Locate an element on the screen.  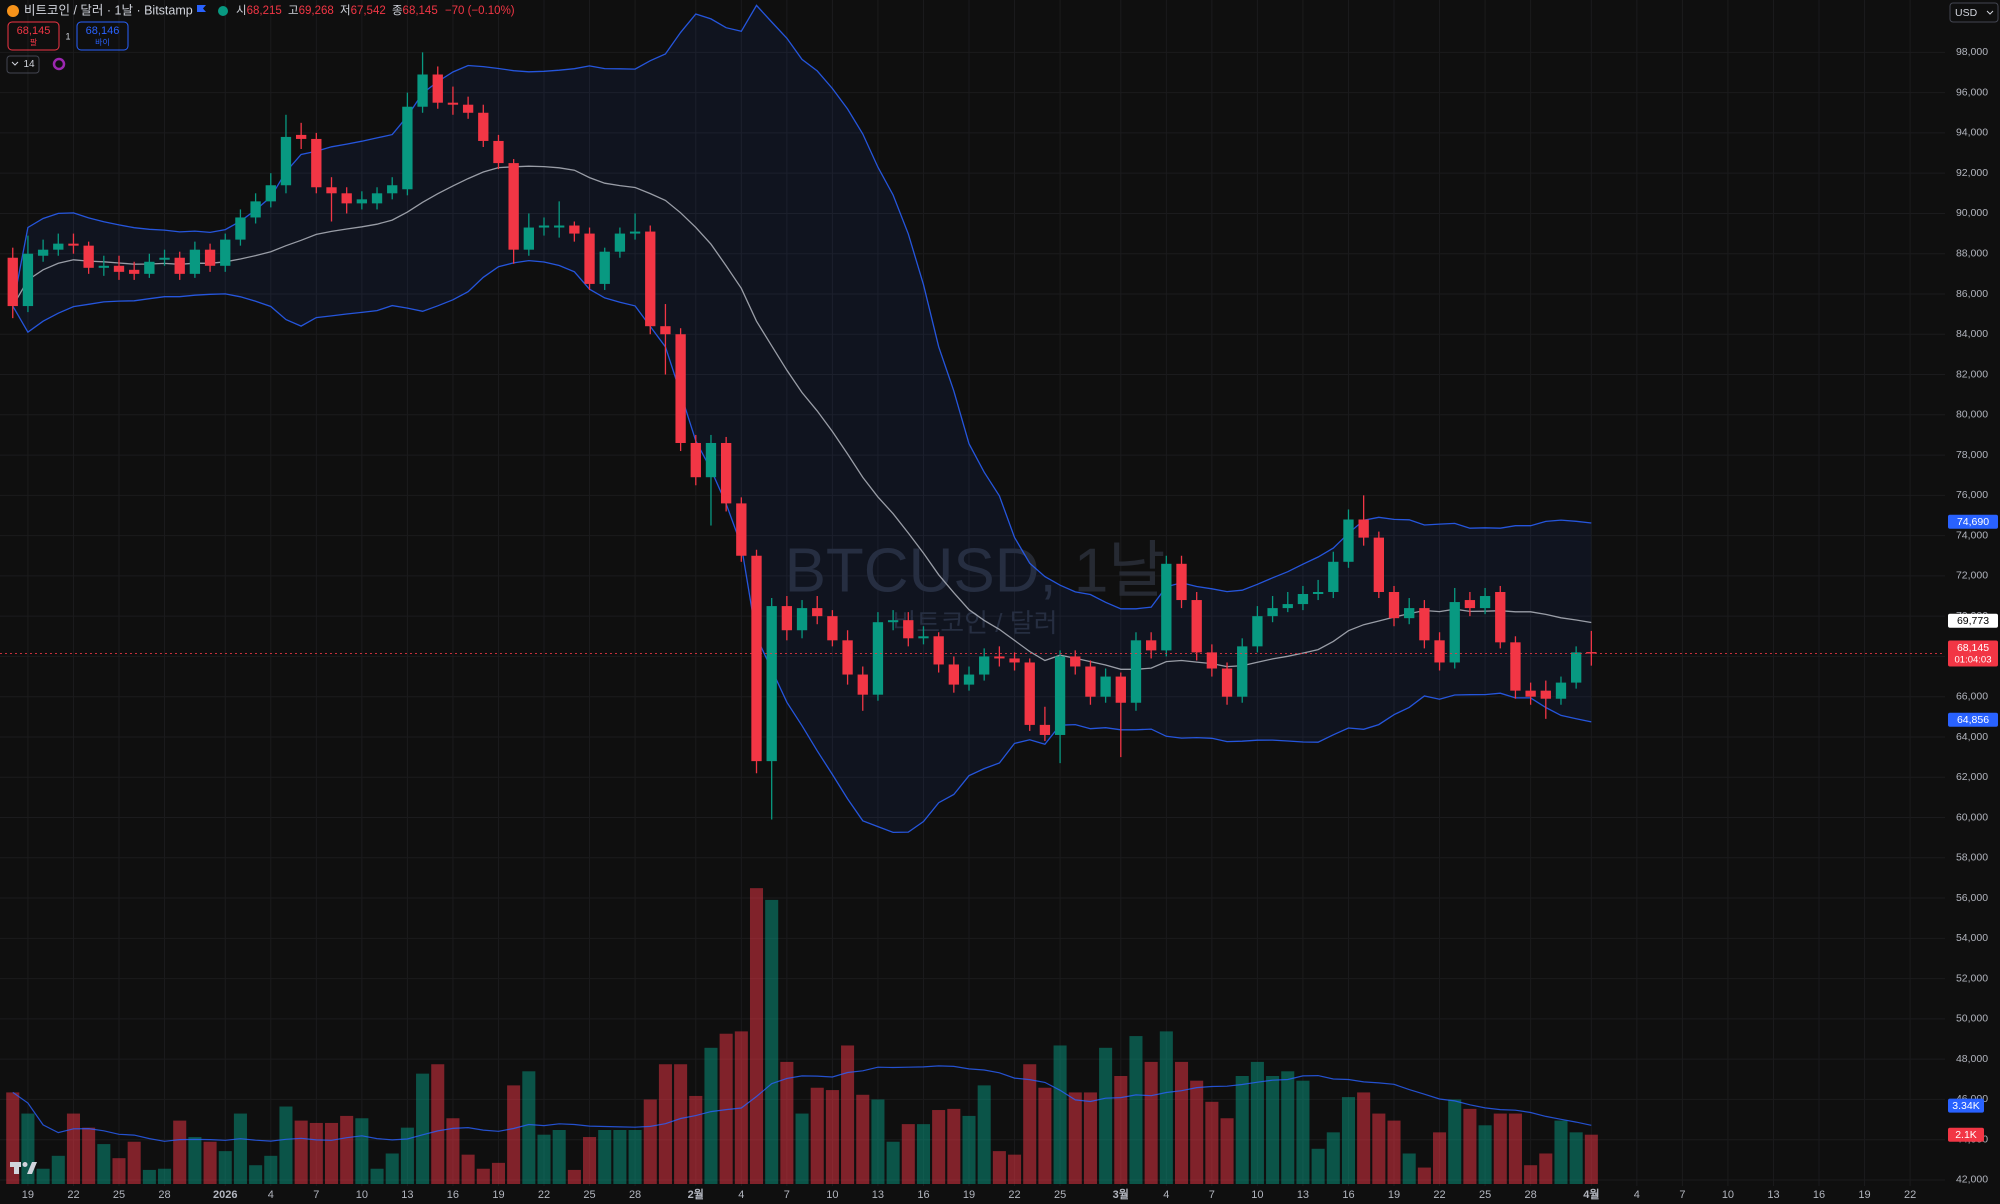
y-tick-label: 62,000 is located at coordinates (1972, 777).